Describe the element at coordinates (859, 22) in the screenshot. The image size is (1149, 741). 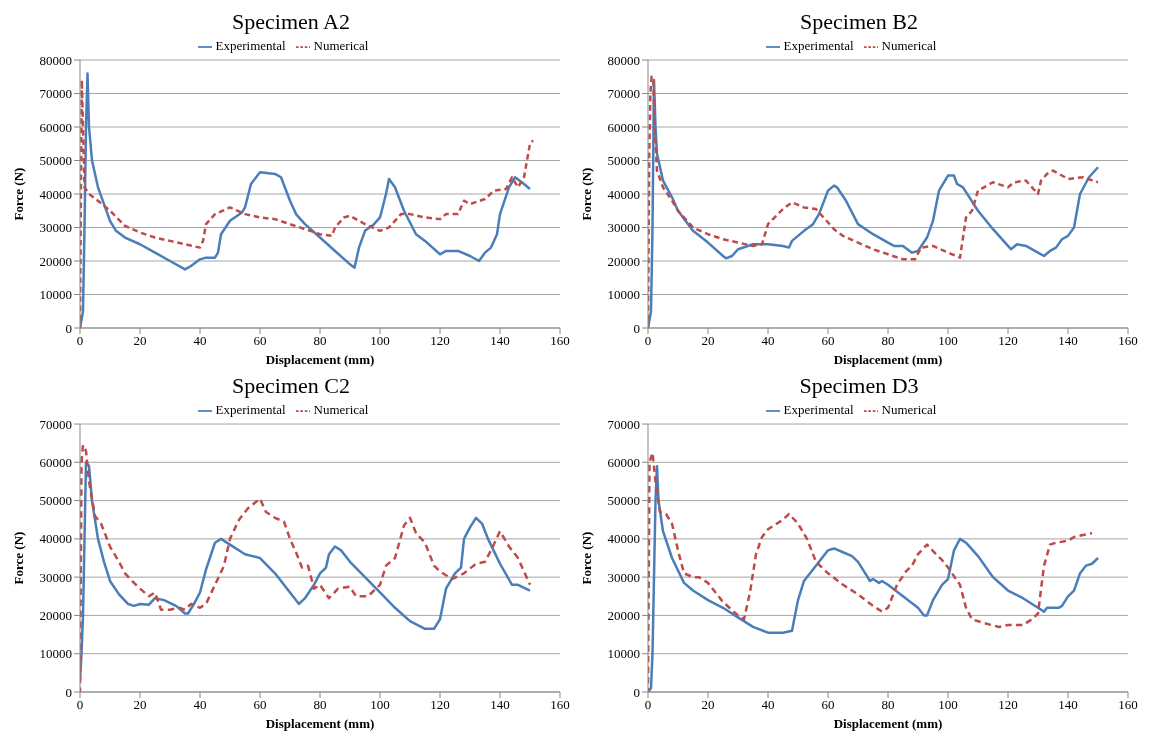
I see `chart-title: Specimen B2` at that location.